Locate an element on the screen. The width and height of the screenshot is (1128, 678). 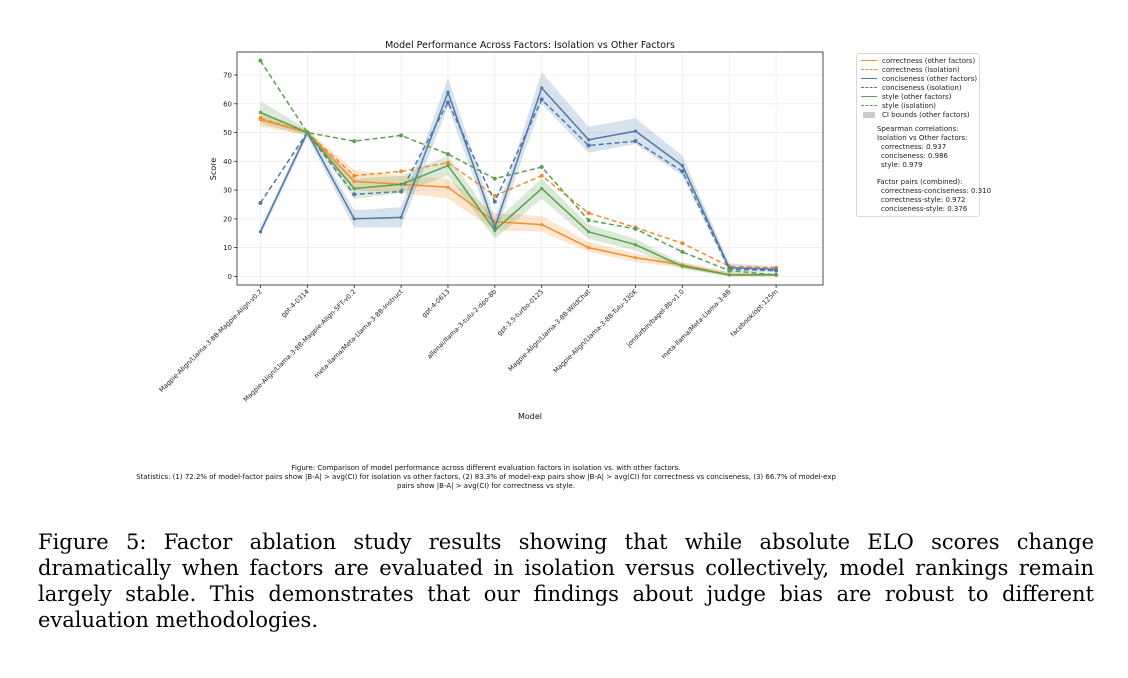
x-tick-label: gpt-4-0613 is located at coordinates (435, 303).